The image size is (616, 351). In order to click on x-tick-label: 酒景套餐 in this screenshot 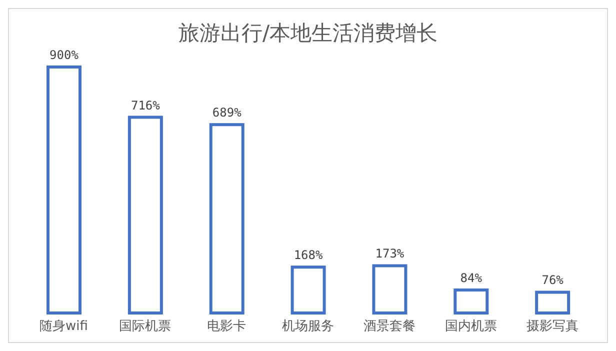, I will do `click(389, 326)`.